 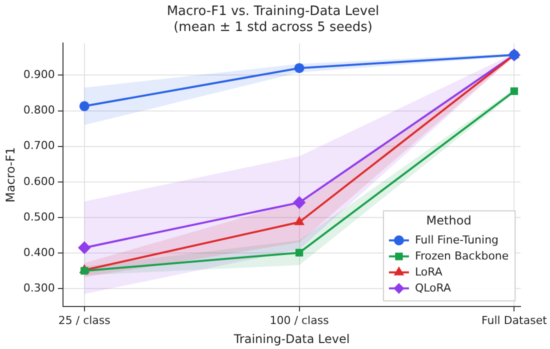 I want to click on legend-label: LoRA, so click(x=428, y=271).